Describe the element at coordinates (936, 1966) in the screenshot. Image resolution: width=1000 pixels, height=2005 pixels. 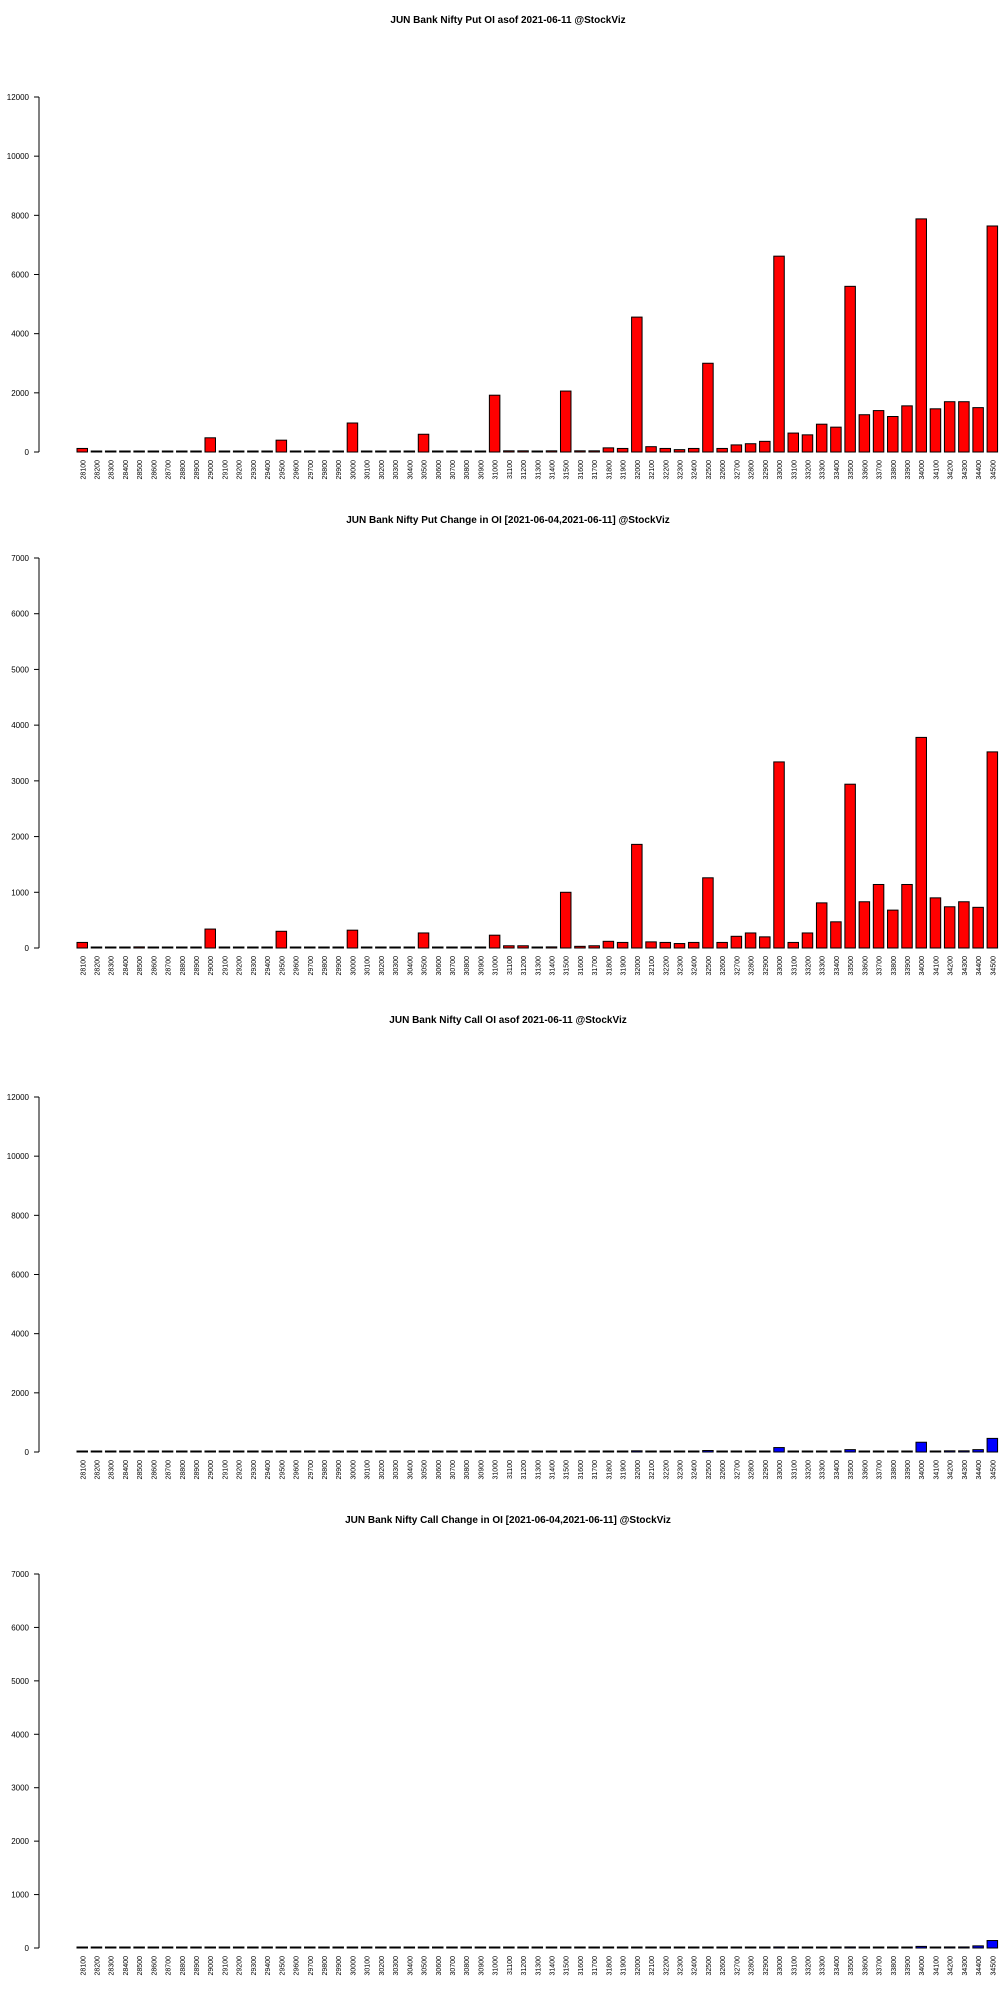
I see `x-tick-label: 34100` at that location.